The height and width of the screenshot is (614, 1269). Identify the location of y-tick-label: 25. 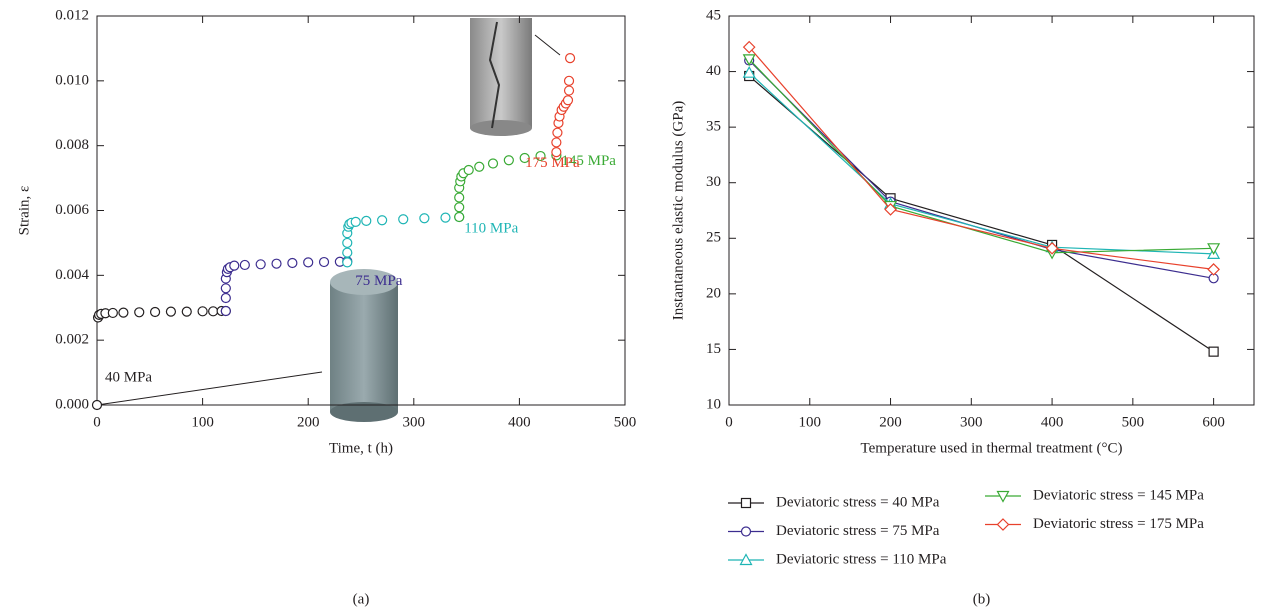
(713, 238).